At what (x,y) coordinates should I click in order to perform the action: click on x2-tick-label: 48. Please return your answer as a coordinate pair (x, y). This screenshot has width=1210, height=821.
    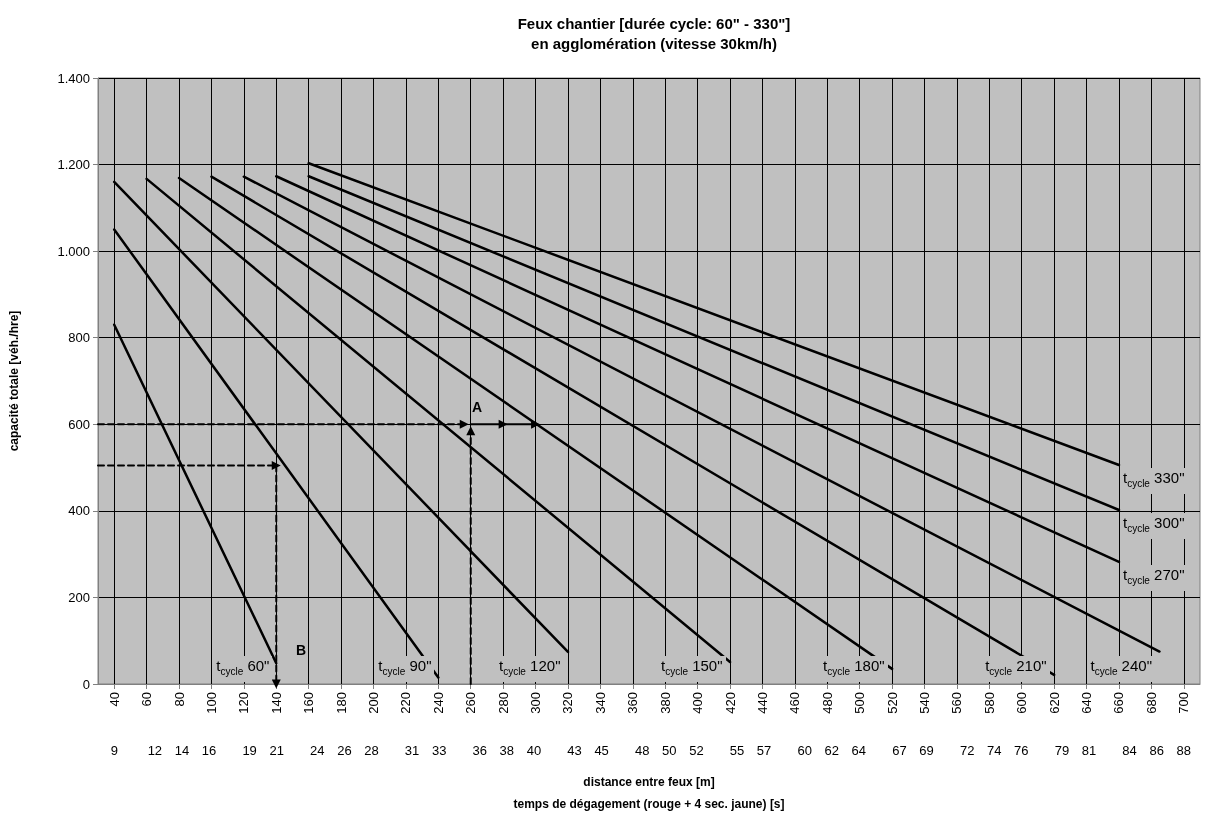
    Looking at the image, I should click on (642, 750).